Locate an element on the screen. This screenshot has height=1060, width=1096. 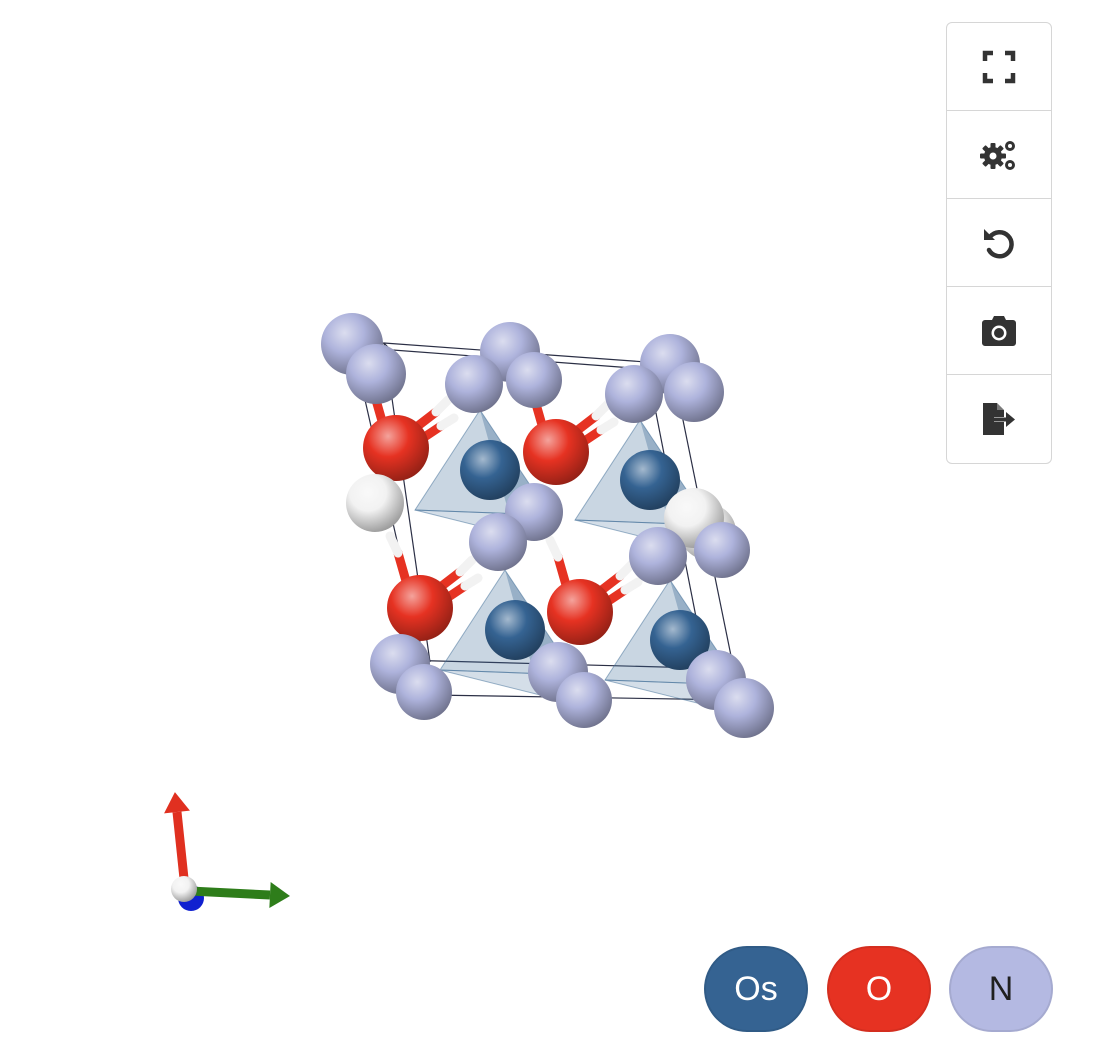
legend-chip-n: N is located at coordinates (1001, 989).